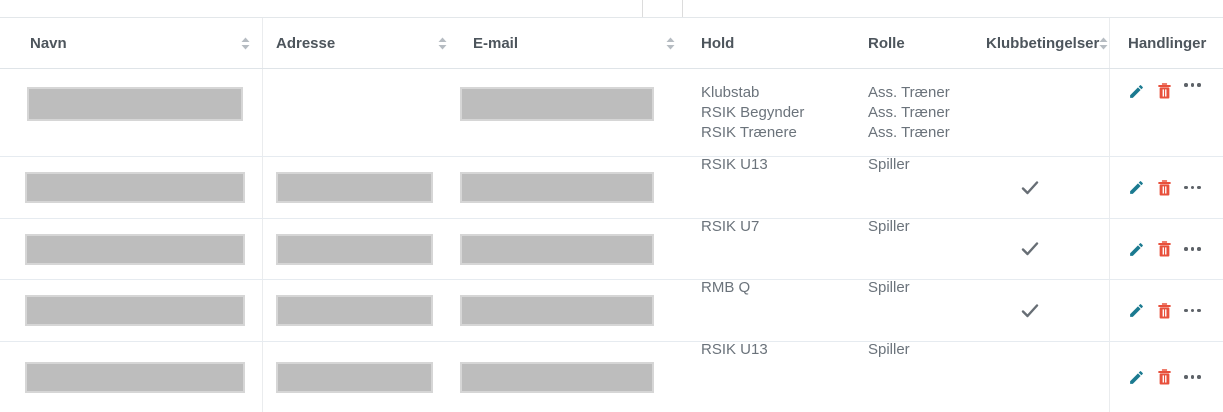  What do you see at coordinates (1167, 43) in the screenshot?
I see `column-label-handlinger: Handlinger` at bounding box center [1167, 43].